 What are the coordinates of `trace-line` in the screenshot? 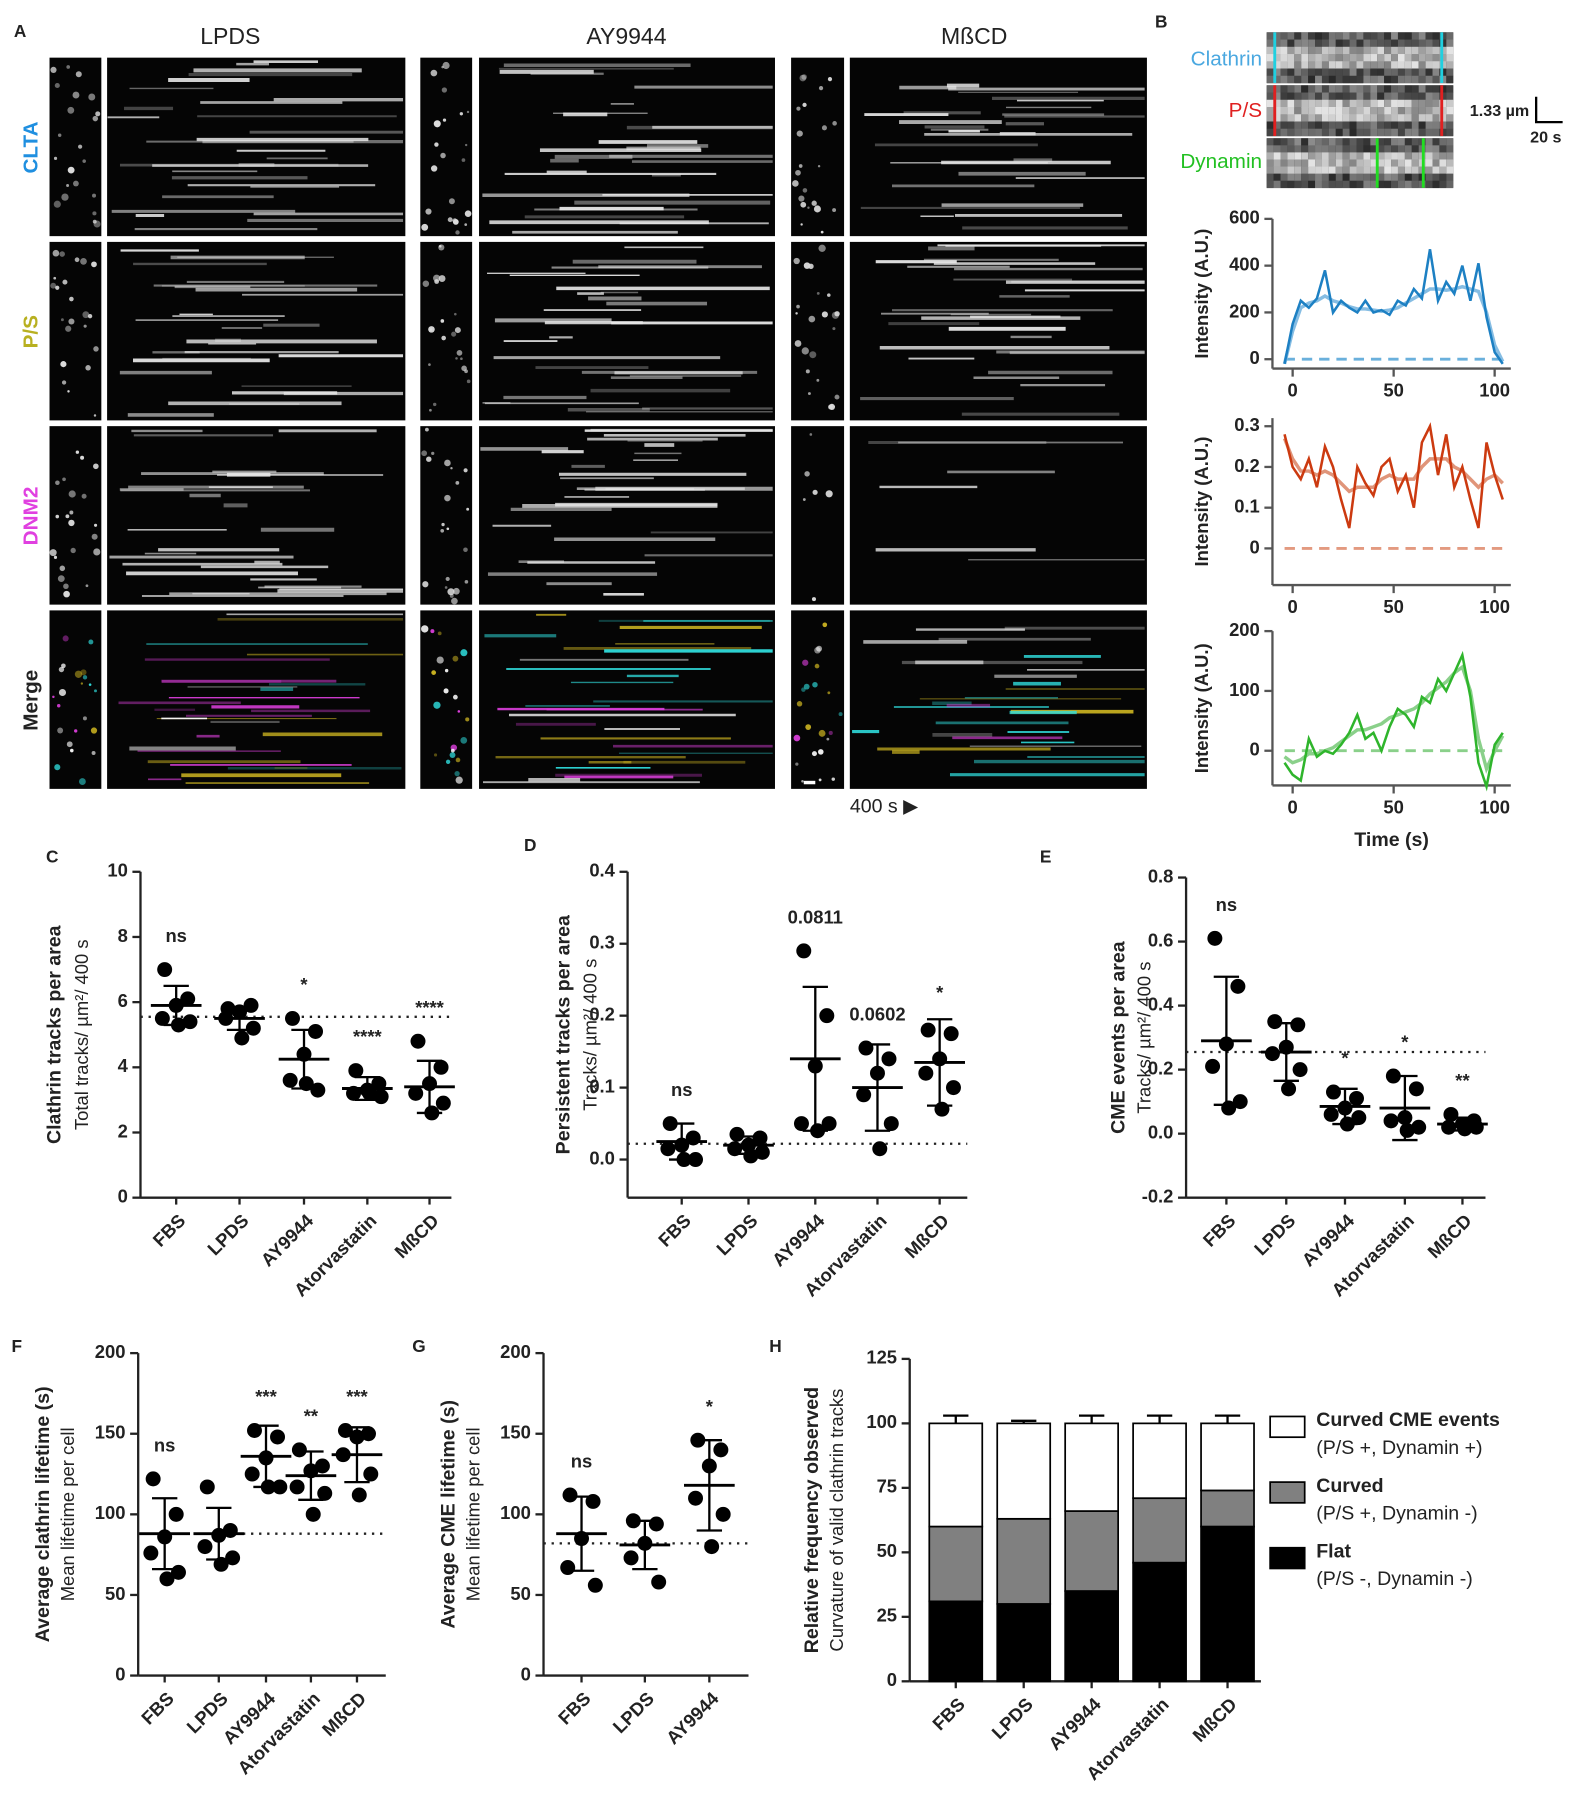 It's located at (1393, 721).